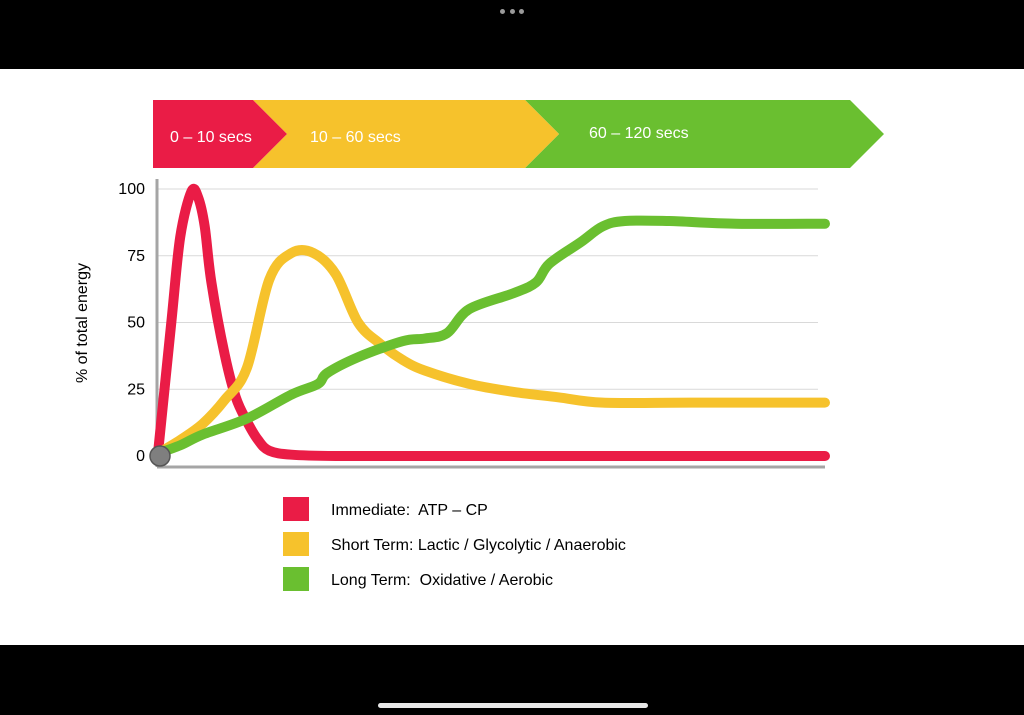 Image resolution: width=1024 pixels, height=715 pixels. Describe the element at coordinates (136, 389) in the screenshot. I see `y-tick-25: 25` at that location.